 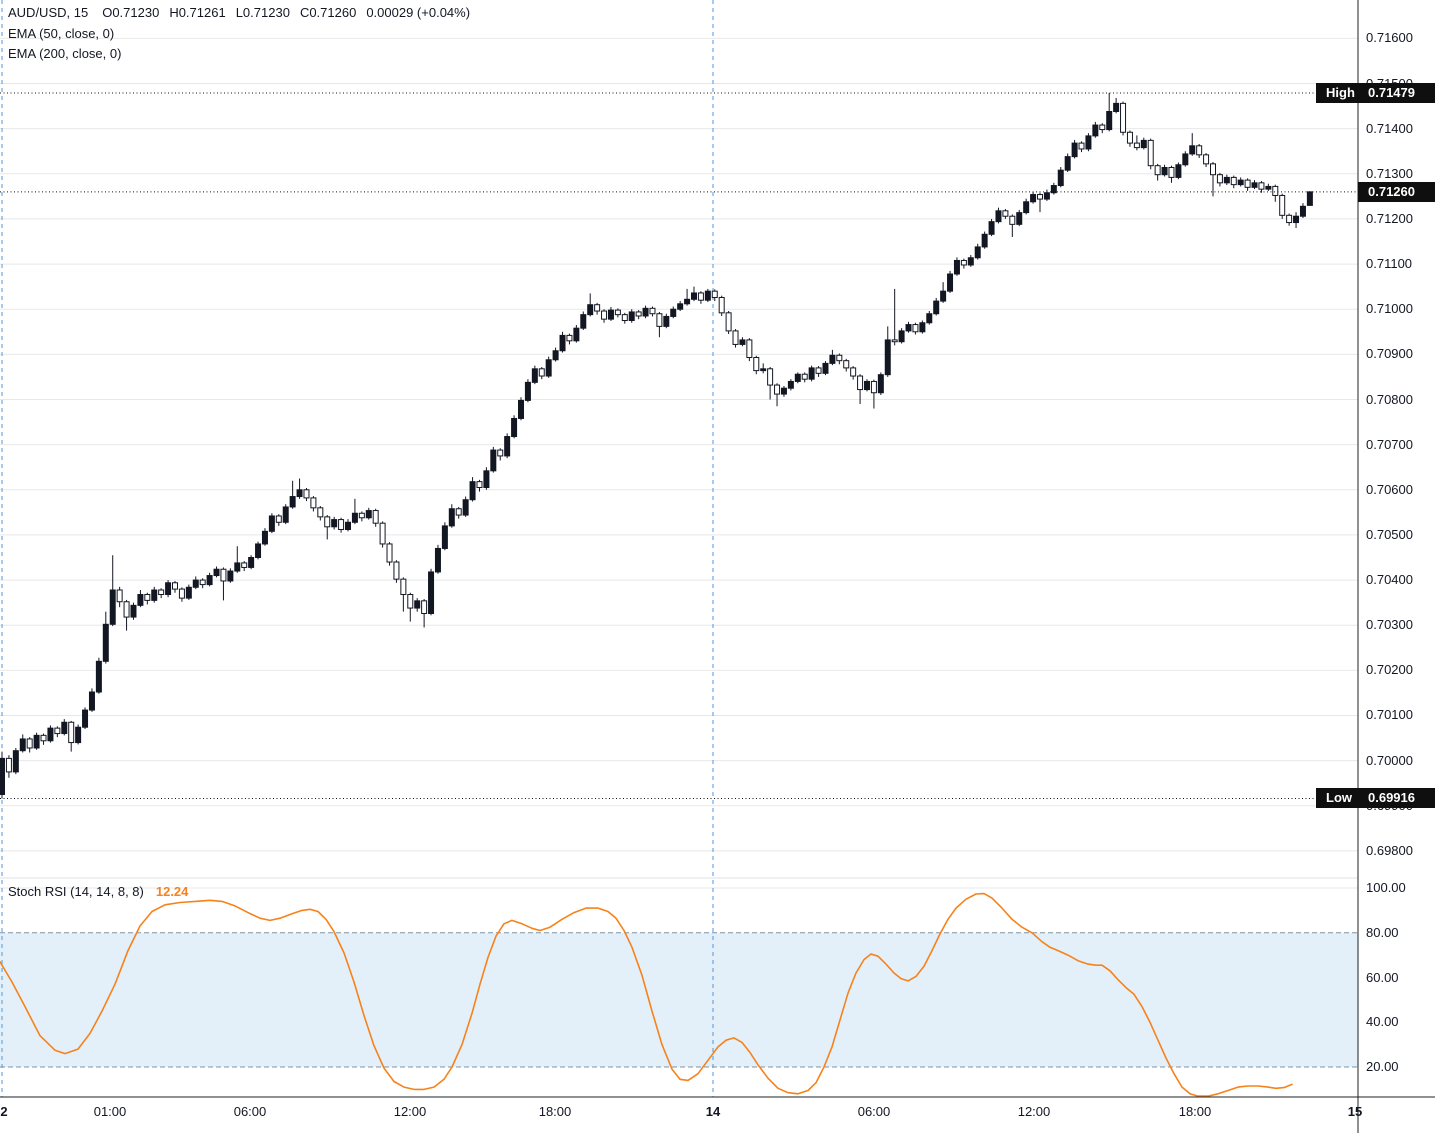 What do you see at coordinates (1389, 38) in the screenshot?
I see `price-tick-label: 0.71600` at bounding box center [1389, 38].